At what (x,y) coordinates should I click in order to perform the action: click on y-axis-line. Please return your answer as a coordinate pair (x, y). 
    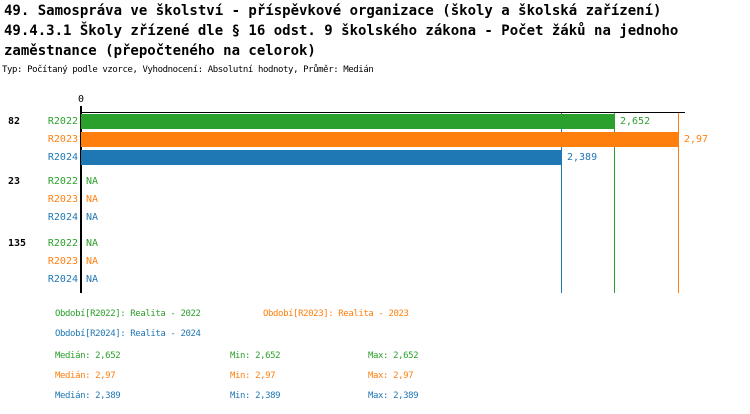
    Looking at the image, I should click on (81, 202).